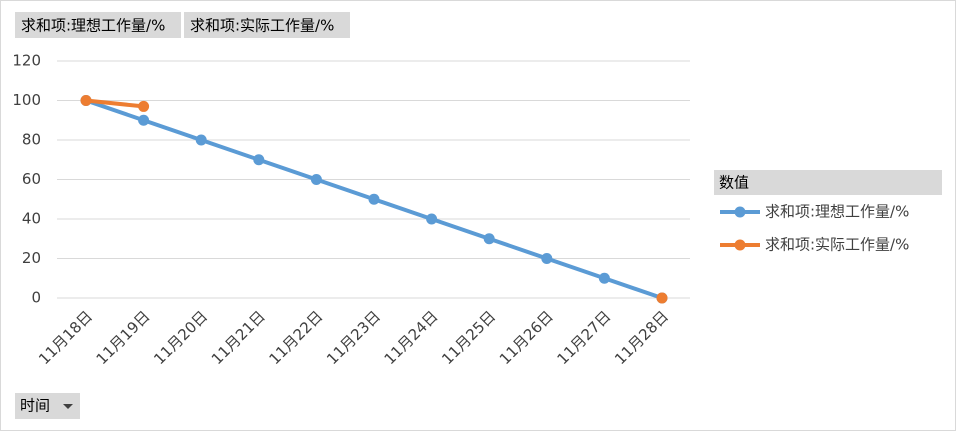 The image size is (957, 432). What do you see at coordinates (26, 100) in the screenshot?
I see `y-tick-label: 100` at bounding box center [26, 100].